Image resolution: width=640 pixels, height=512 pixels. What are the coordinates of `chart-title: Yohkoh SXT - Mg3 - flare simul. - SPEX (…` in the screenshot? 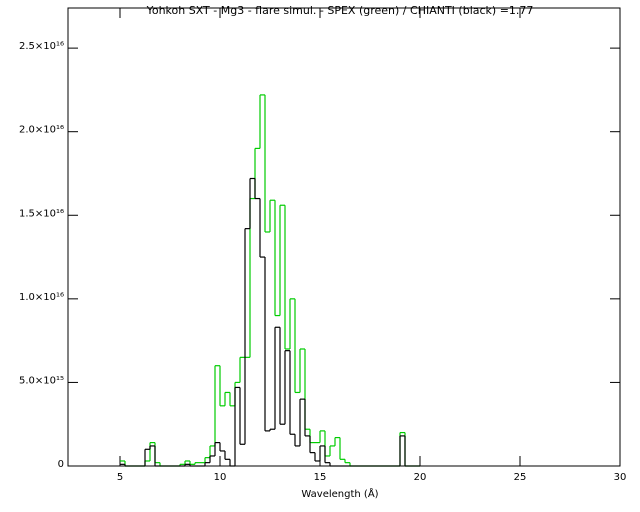 It's located at (340, 10).